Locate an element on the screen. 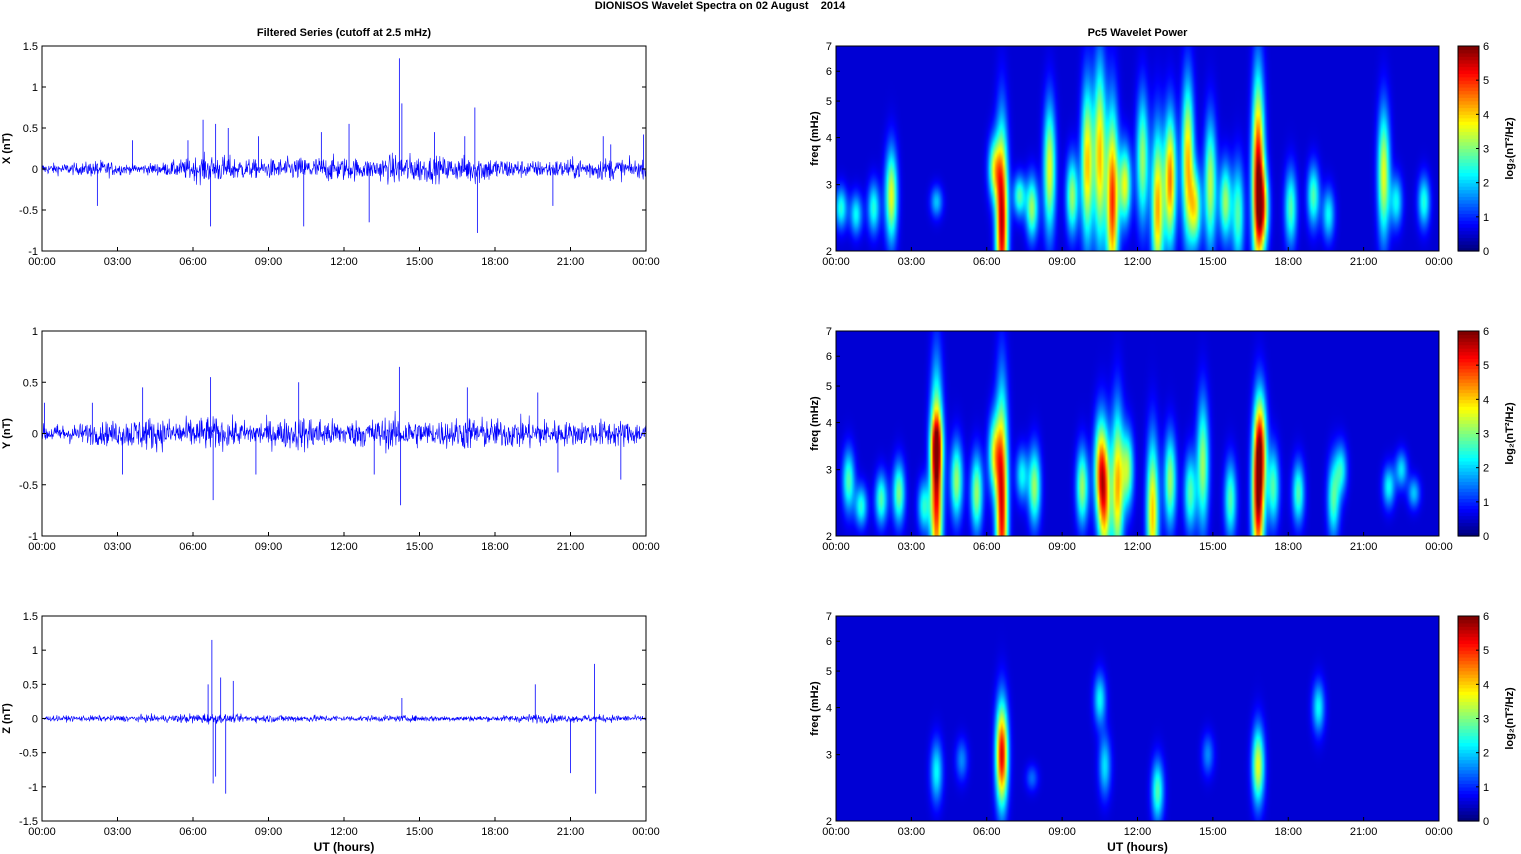  y-tick-label: 6 is located at coordinates (829, 642).